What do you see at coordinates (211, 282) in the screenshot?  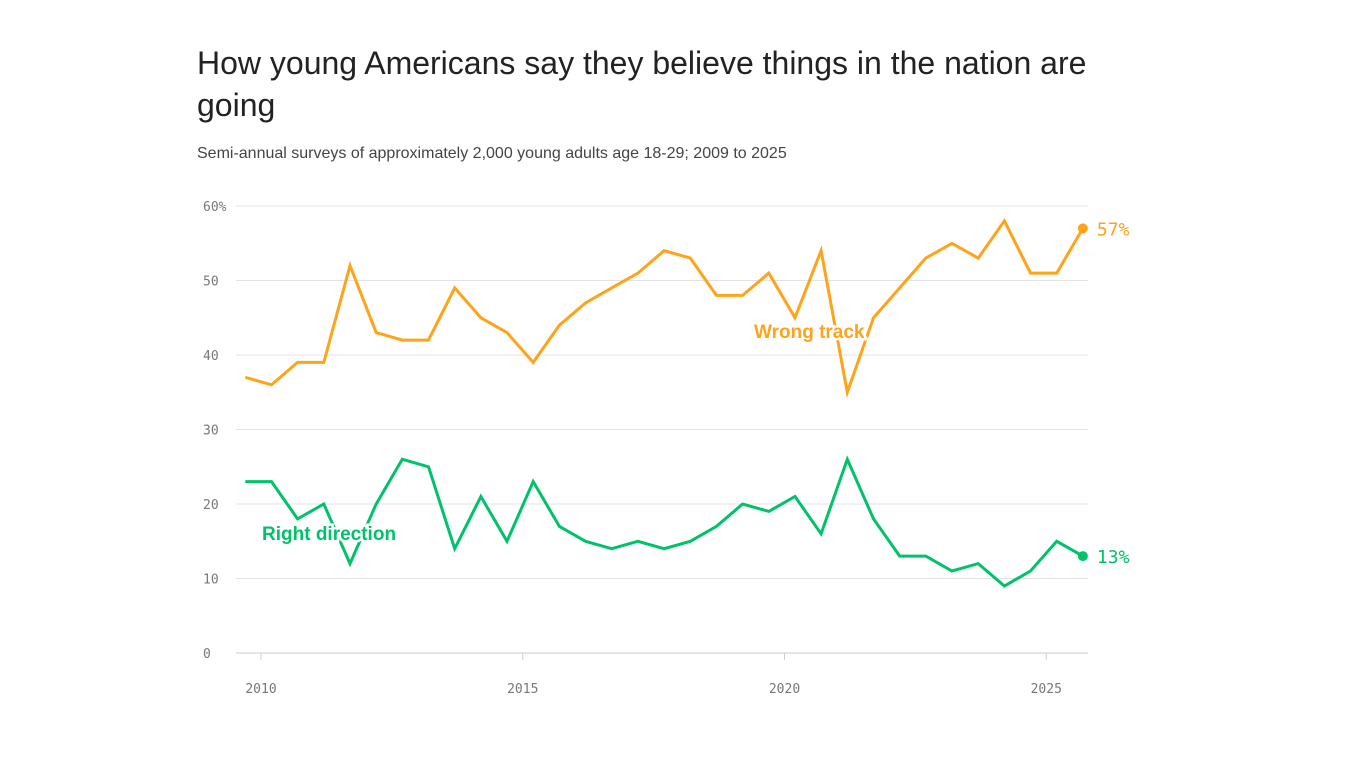 I see `y-tick-label: 50` at bounding box center [211, 282].